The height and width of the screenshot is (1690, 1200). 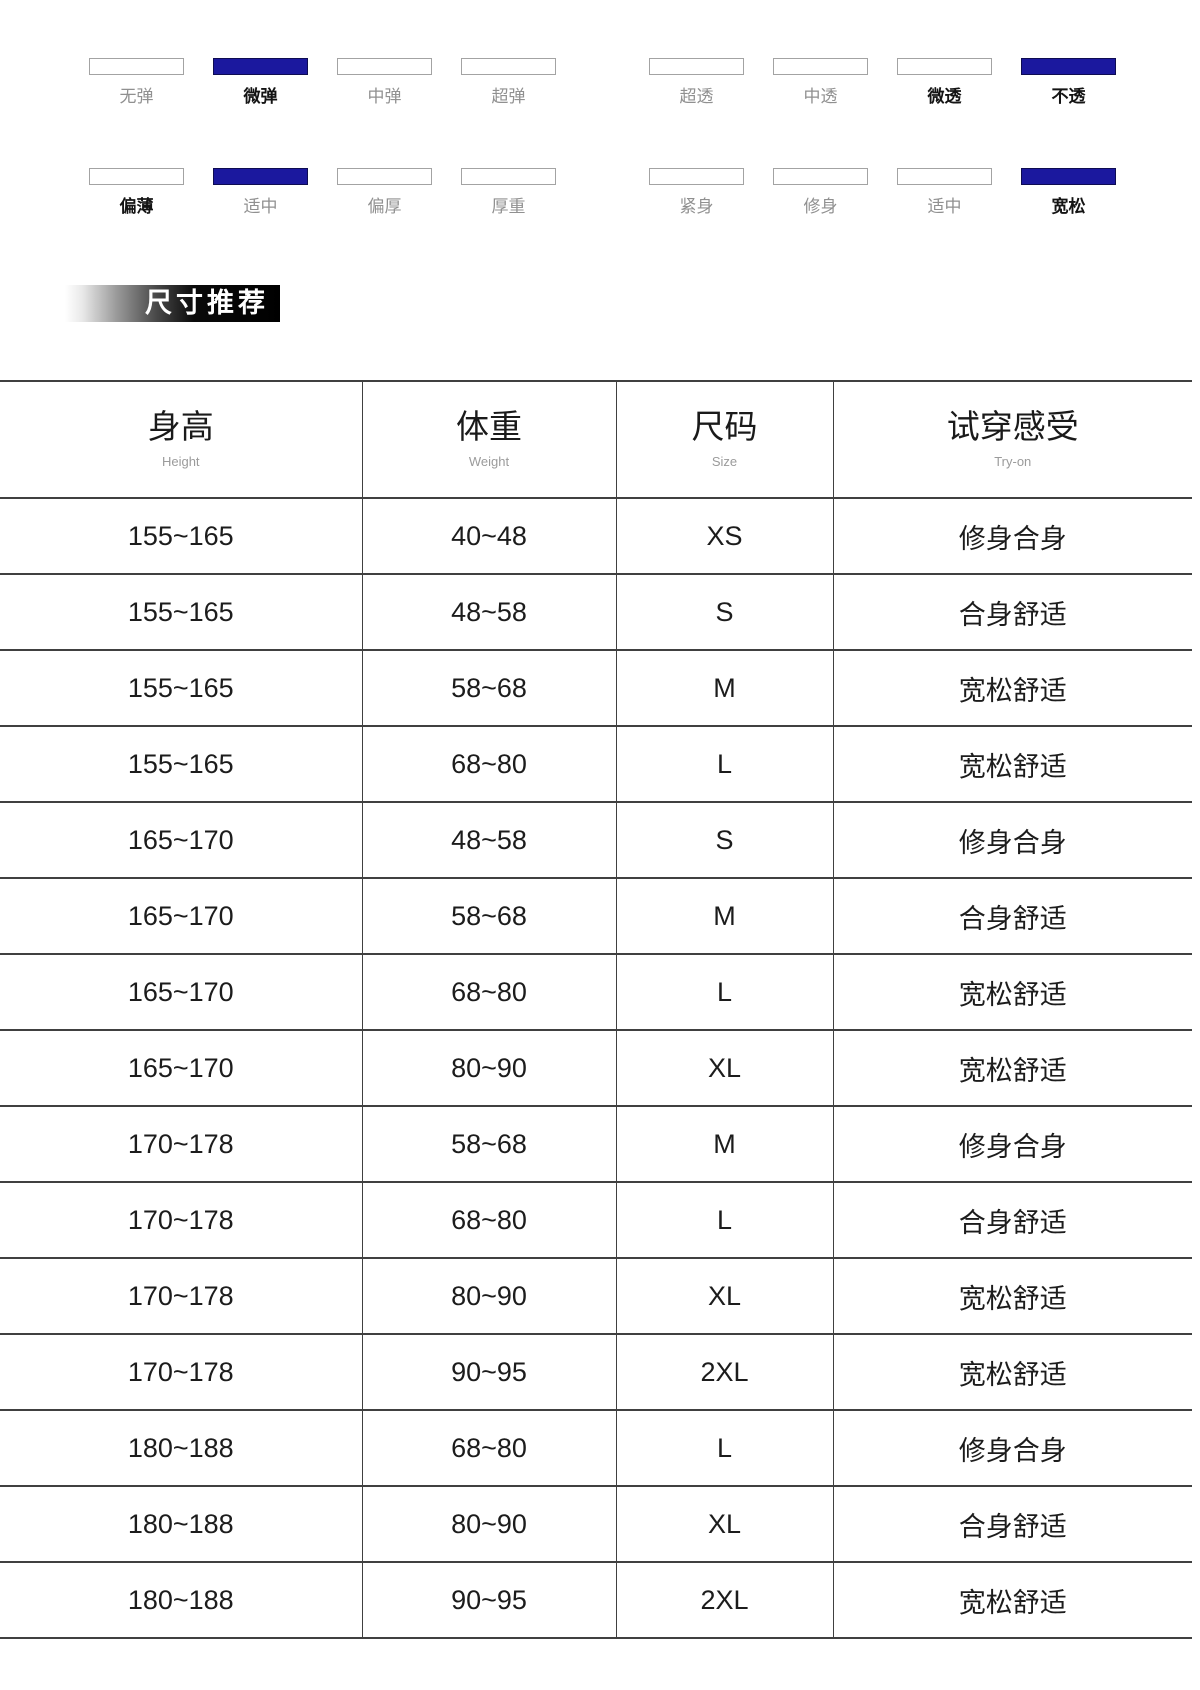 What do you see at coordinates (696, 192) in the screenshot?
I see `fit-option: 紧身` at bounding box center [696, 192].